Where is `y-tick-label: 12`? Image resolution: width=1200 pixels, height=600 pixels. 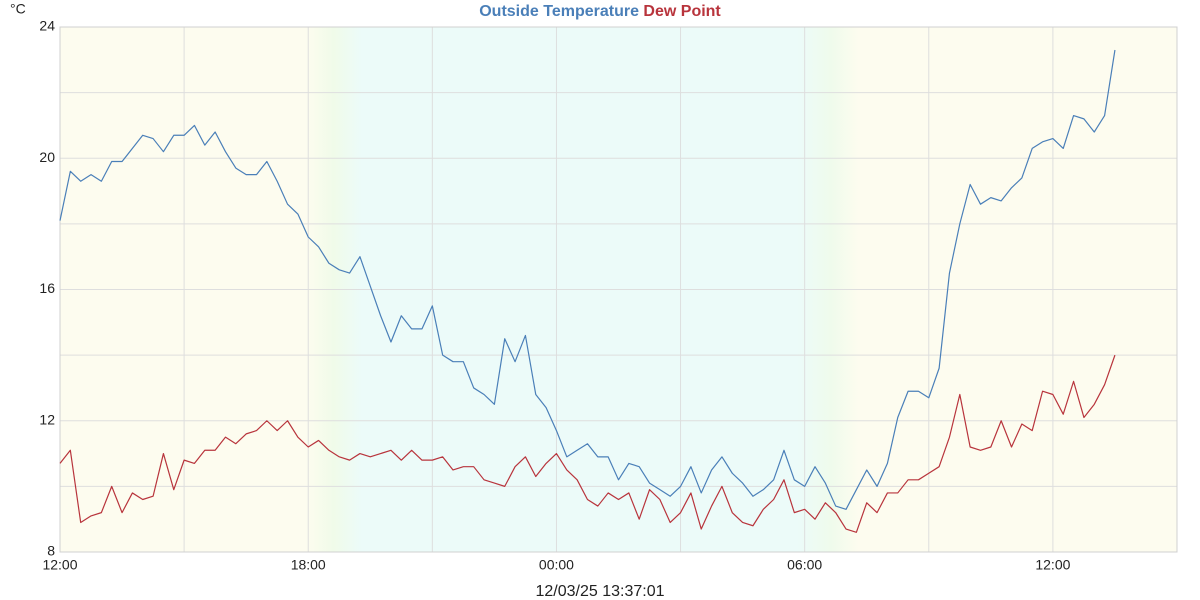
y-tick-label: 12 is located at coordinates (47, 419).